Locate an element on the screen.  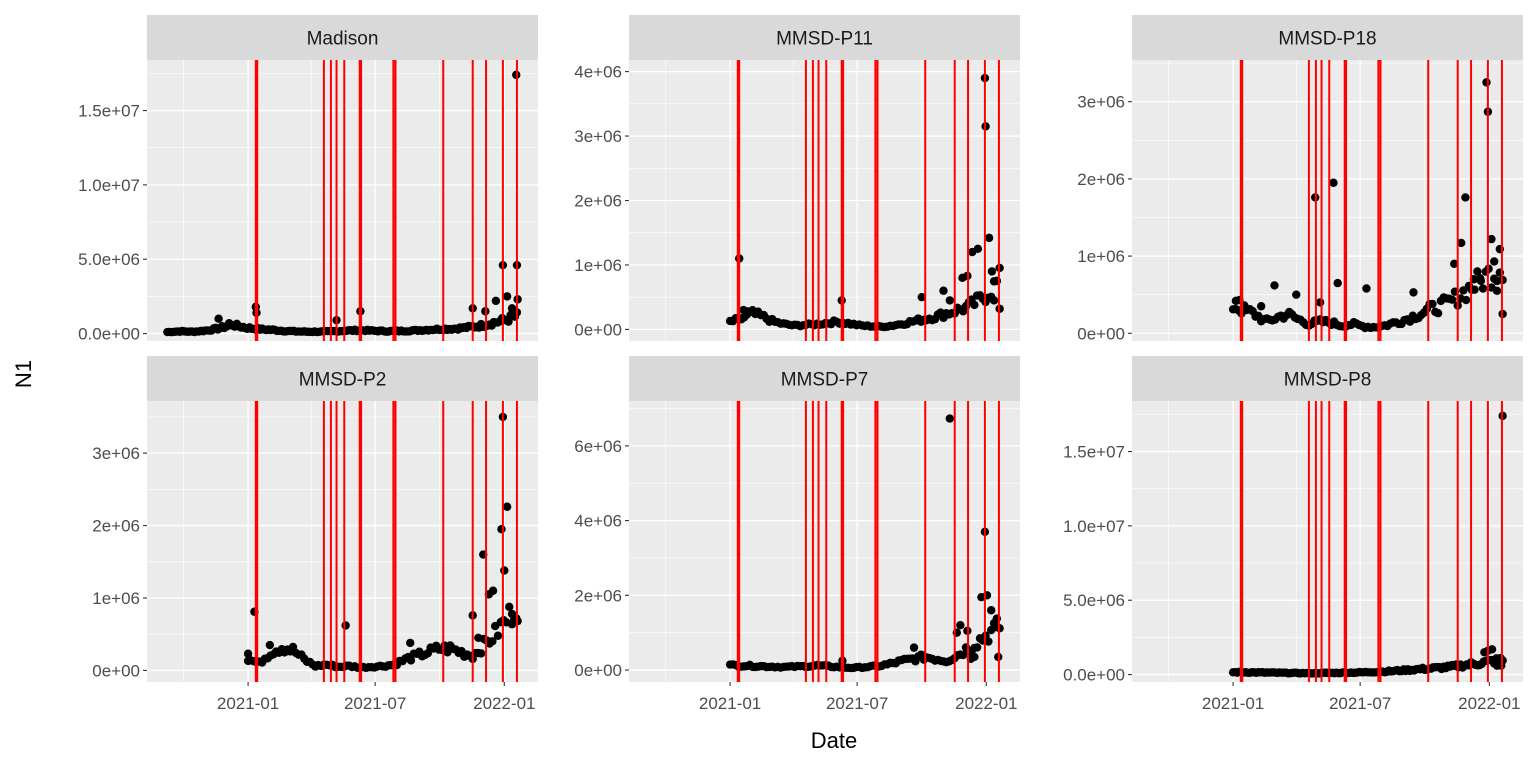
panel-title: Madison is located at coordinates (343, 39).